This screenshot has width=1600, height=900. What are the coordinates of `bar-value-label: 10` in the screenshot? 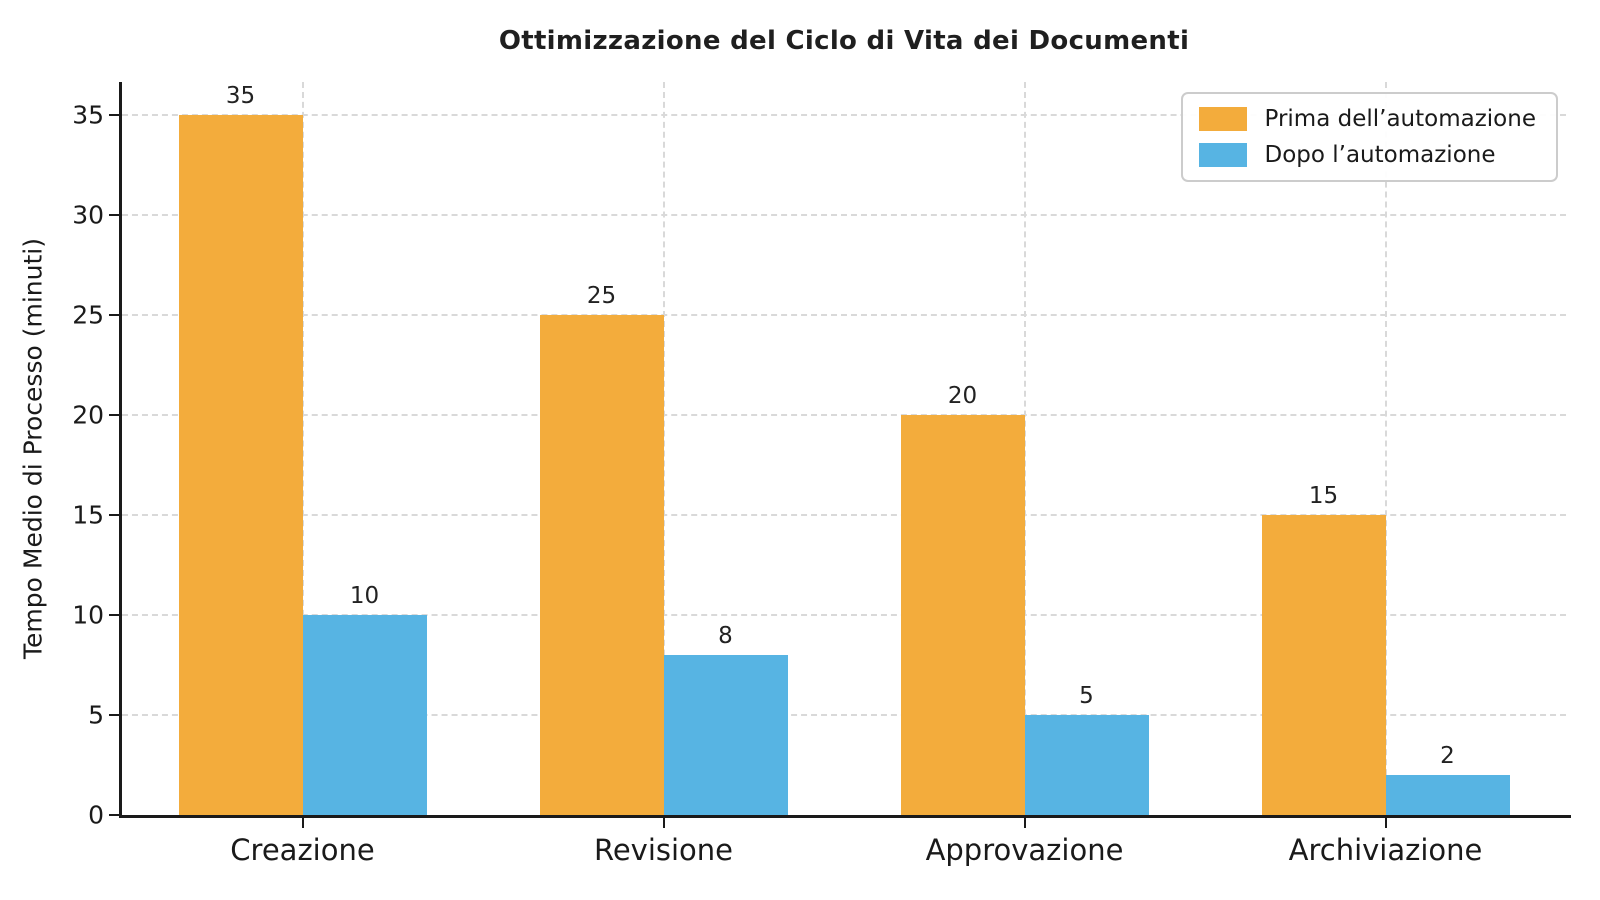 It's located at (364, 596).